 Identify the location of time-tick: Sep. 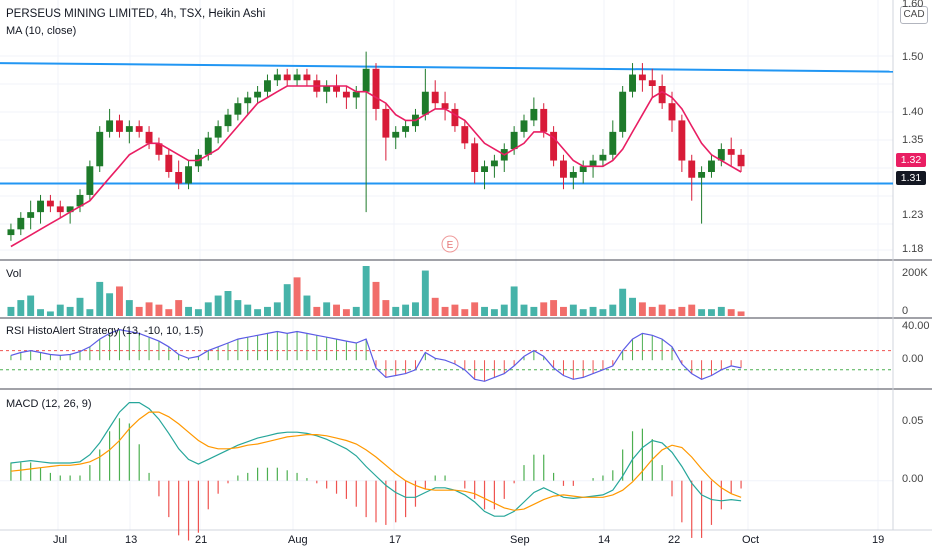
(520, 540).